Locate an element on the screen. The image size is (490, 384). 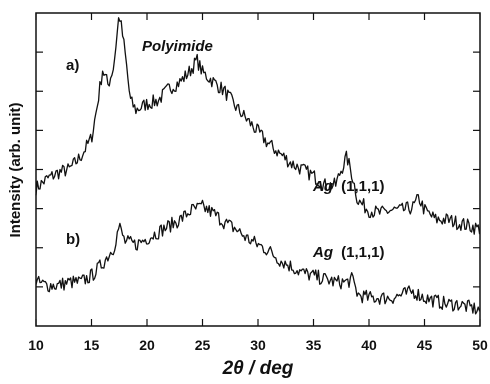
polyimide-label: Polyimide is located at coordinates (177, 46).